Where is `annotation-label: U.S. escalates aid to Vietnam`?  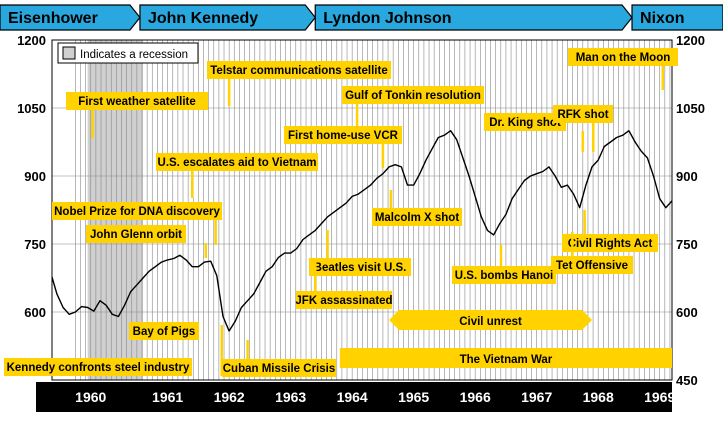 annotation-label: U.S. escalates aid to Vietnam is located at coordinates (237, 163).